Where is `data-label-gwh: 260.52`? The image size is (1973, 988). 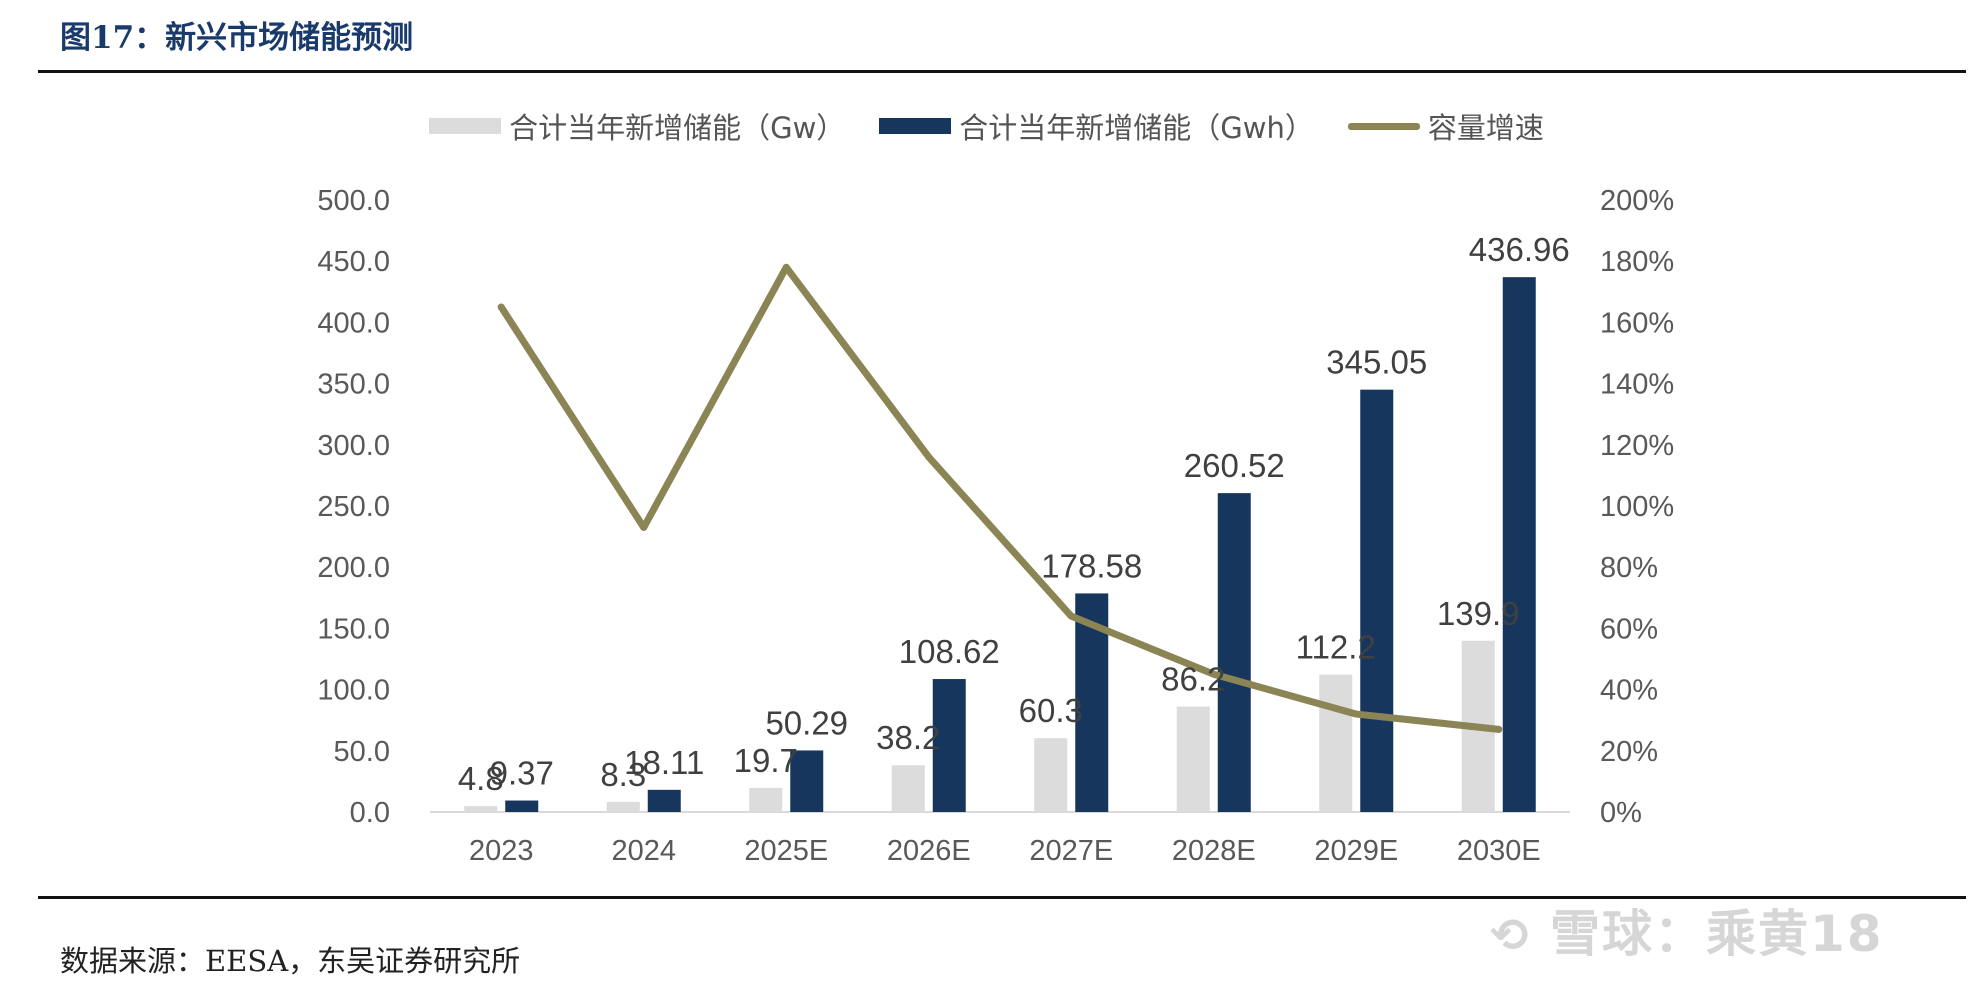
data-label-gwh: 260.52 is located at coordinates (1234, 465).